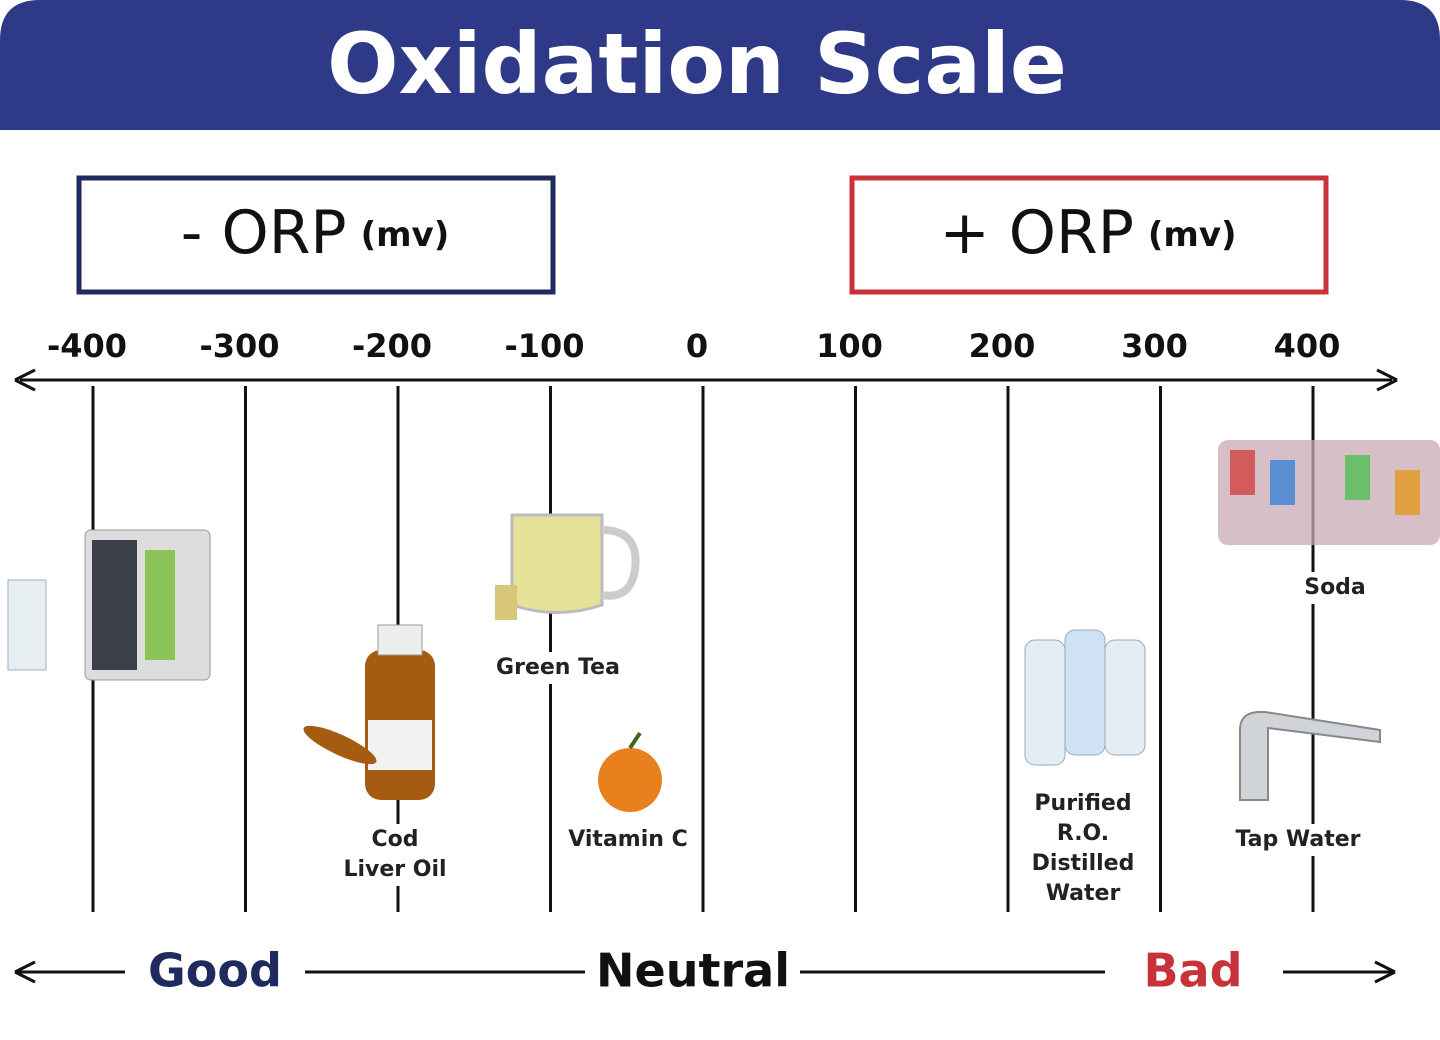  Describe the element at coordinates (400, 745) in the screenshot. I see `bottle-label` at that location.